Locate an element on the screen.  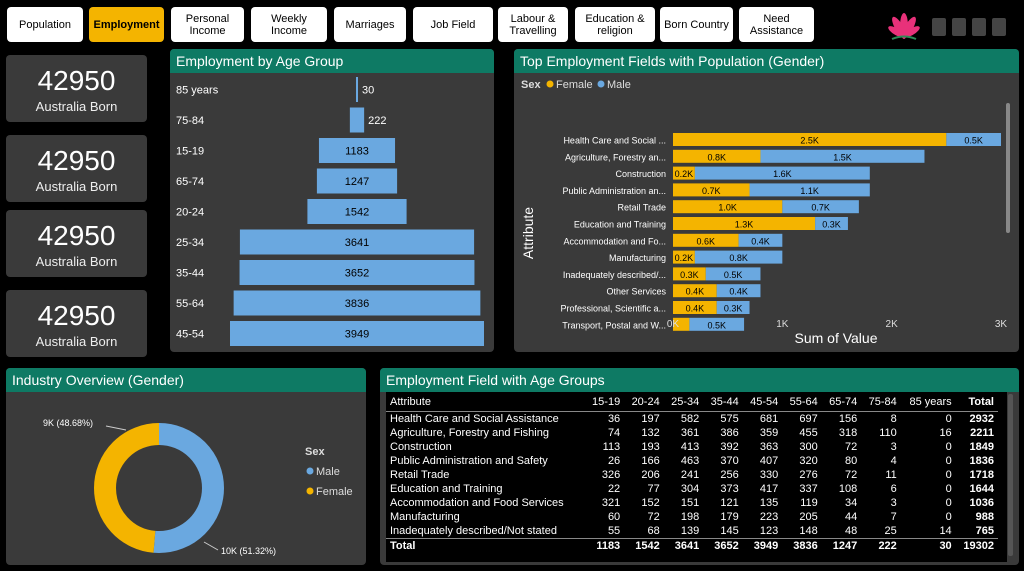
table-cell: 1183 is located at coordinates (604, 545).